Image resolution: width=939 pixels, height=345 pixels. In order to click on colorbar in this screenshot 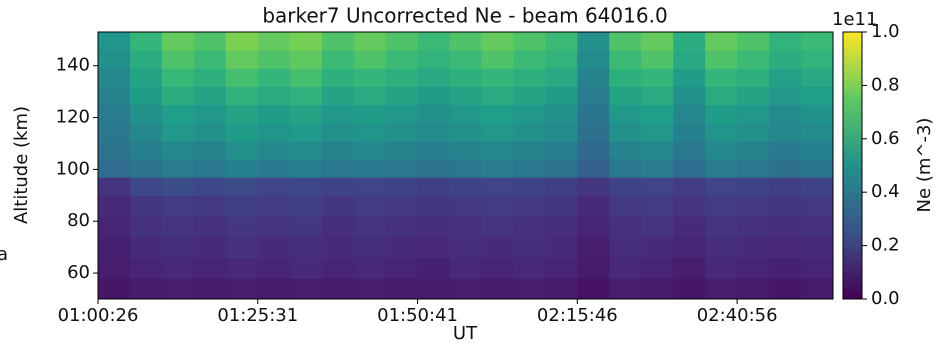, I will do `click(852, 165)`.